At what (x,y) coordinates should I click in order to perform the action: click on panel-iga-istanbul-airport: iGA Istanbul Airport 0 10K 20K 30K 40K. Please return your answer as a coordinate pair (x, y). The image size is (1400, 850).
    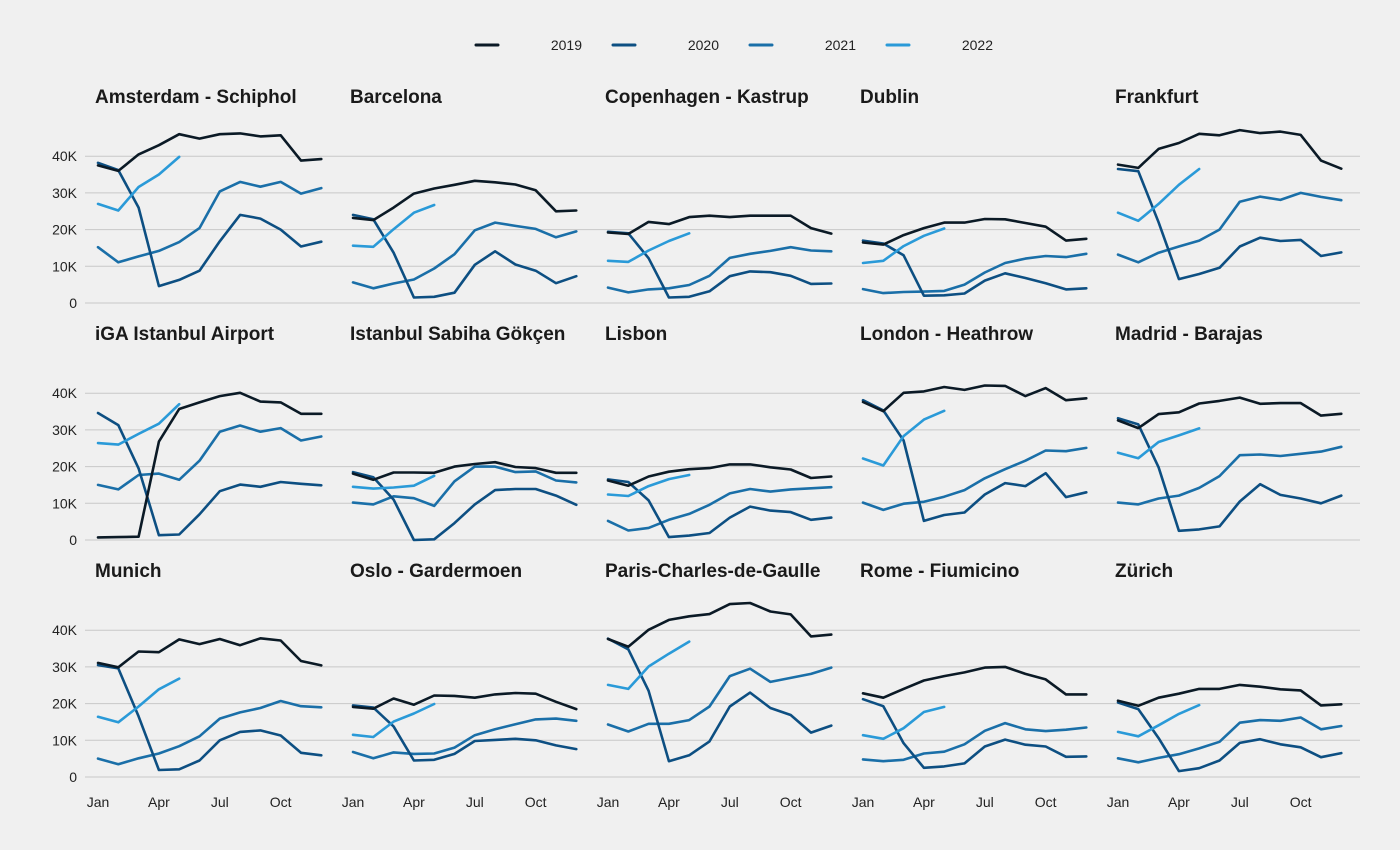
    Looking at the image, I should click on (196, 436).